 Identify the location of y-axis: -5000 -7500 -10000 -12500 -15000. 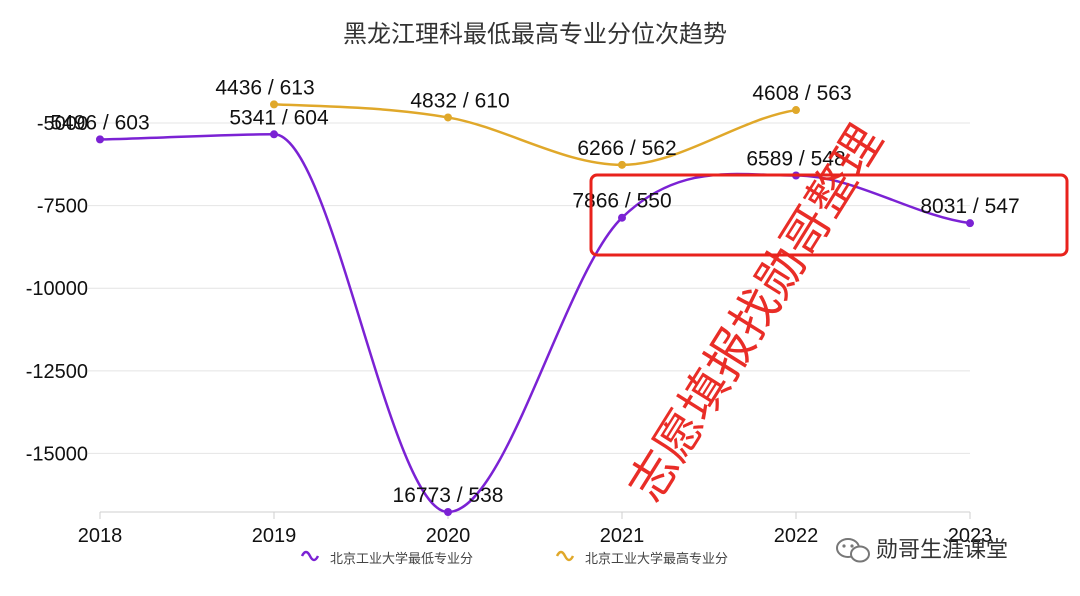
(57, 289).